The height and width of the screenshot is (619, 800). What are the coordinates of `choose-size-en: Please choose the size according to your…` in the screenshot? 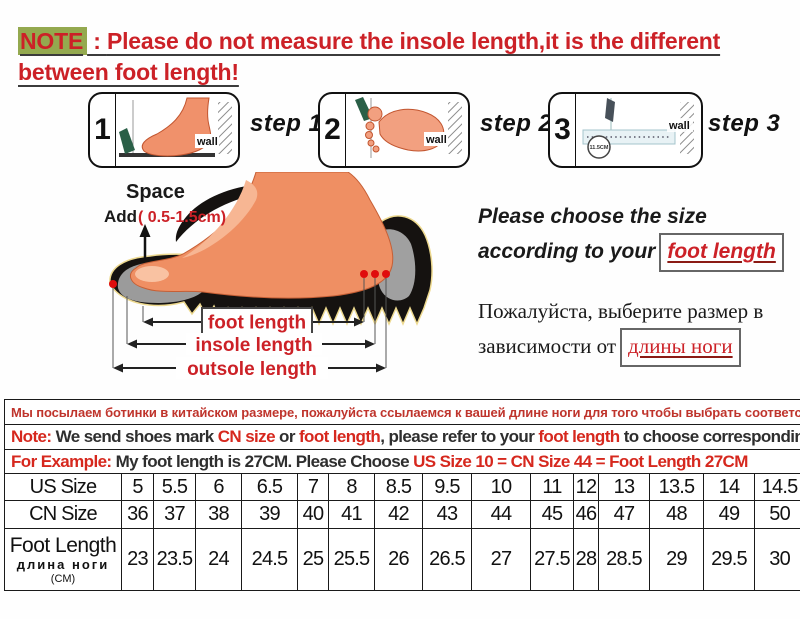 It's located at (635, 236).